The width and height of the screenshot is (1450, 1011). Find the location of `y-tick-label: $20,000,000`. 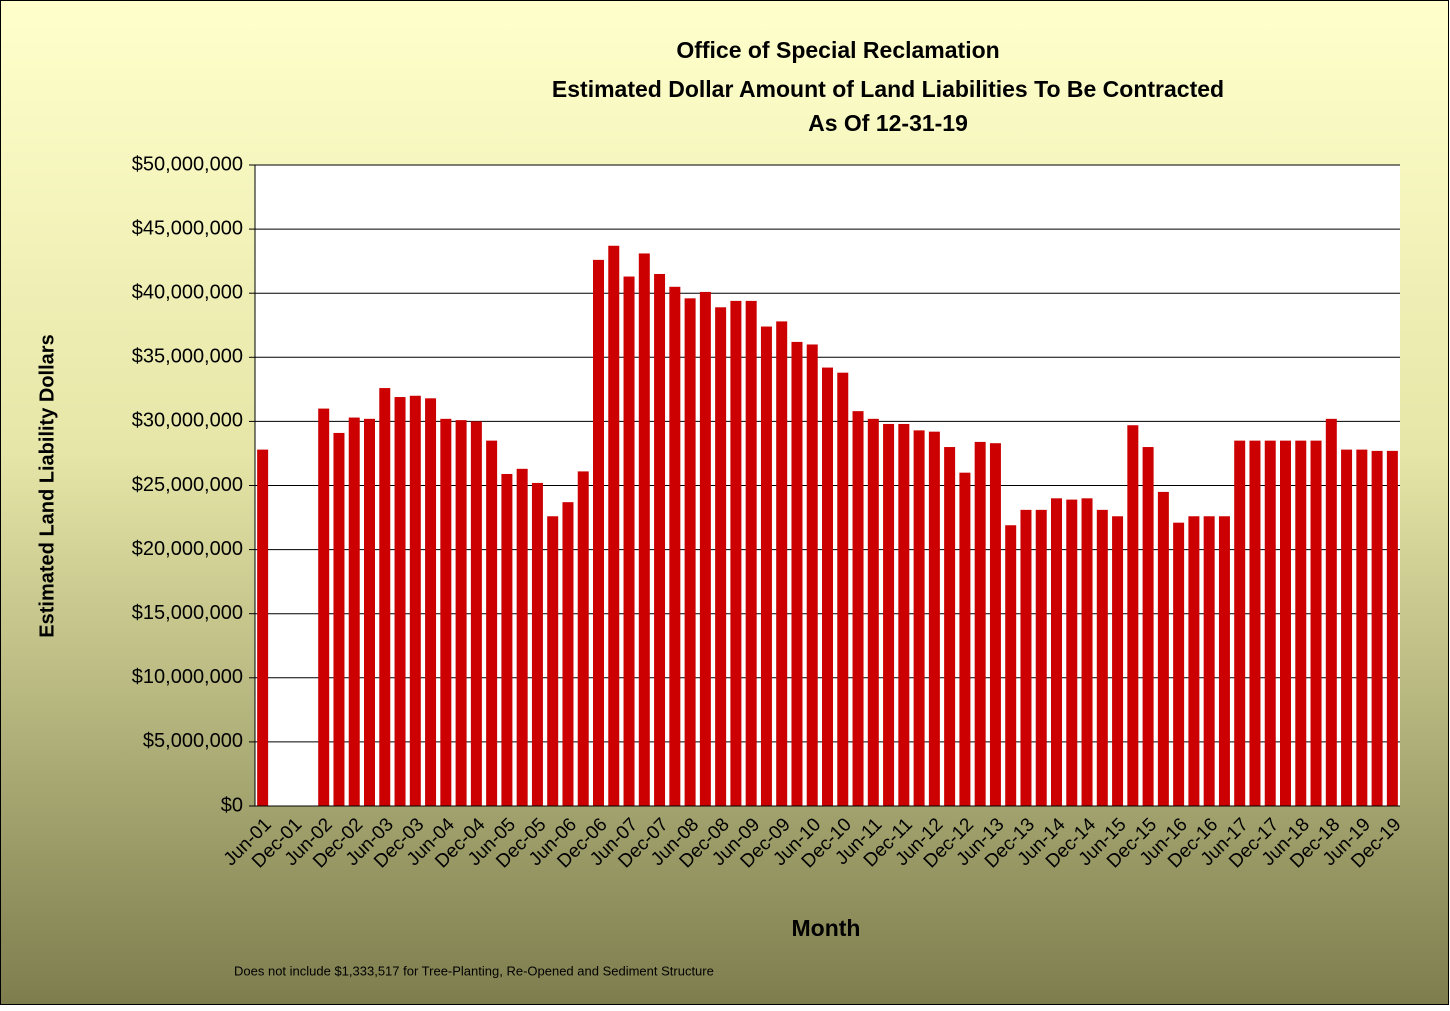

y-tick-label: $20,000,000 is located at coordinates (187, 549).